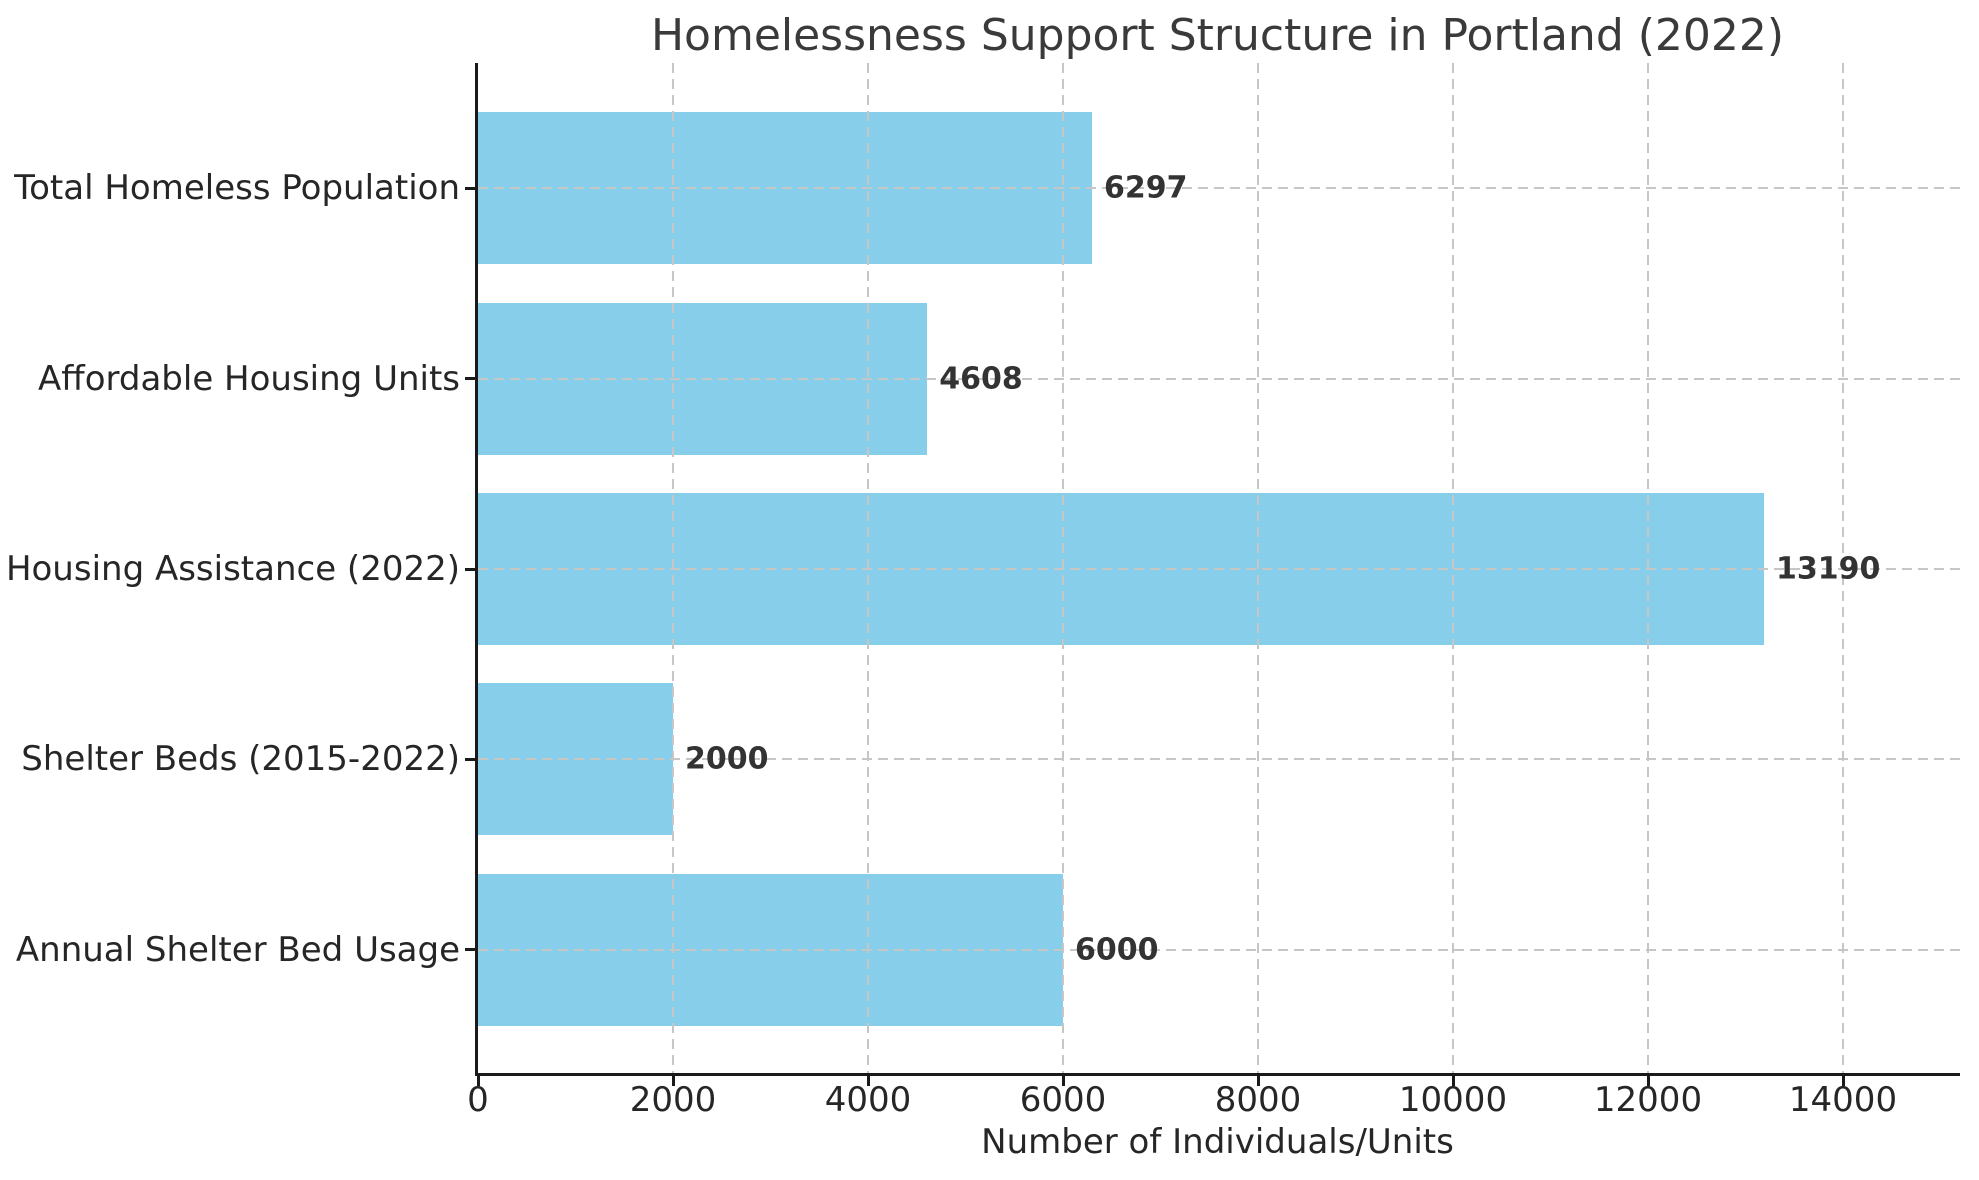 The height and width of the screenshot is (1180, 1979). Describe the element at coordinates (1258, 1100) in the screenshot. I see `x-axis-tick-label: 8000` at that location.